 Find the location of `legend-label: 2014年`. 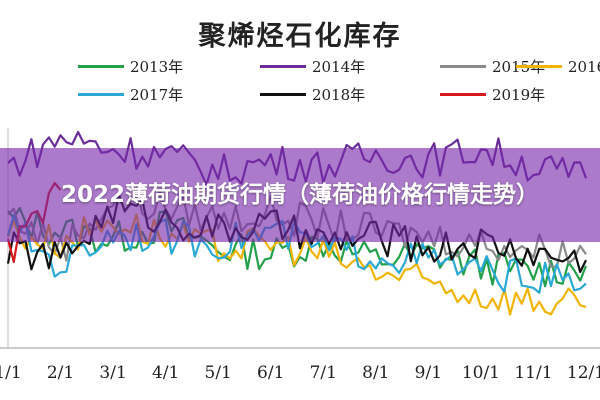

legend-label: 2014年 is located at coordinates (339, 67).